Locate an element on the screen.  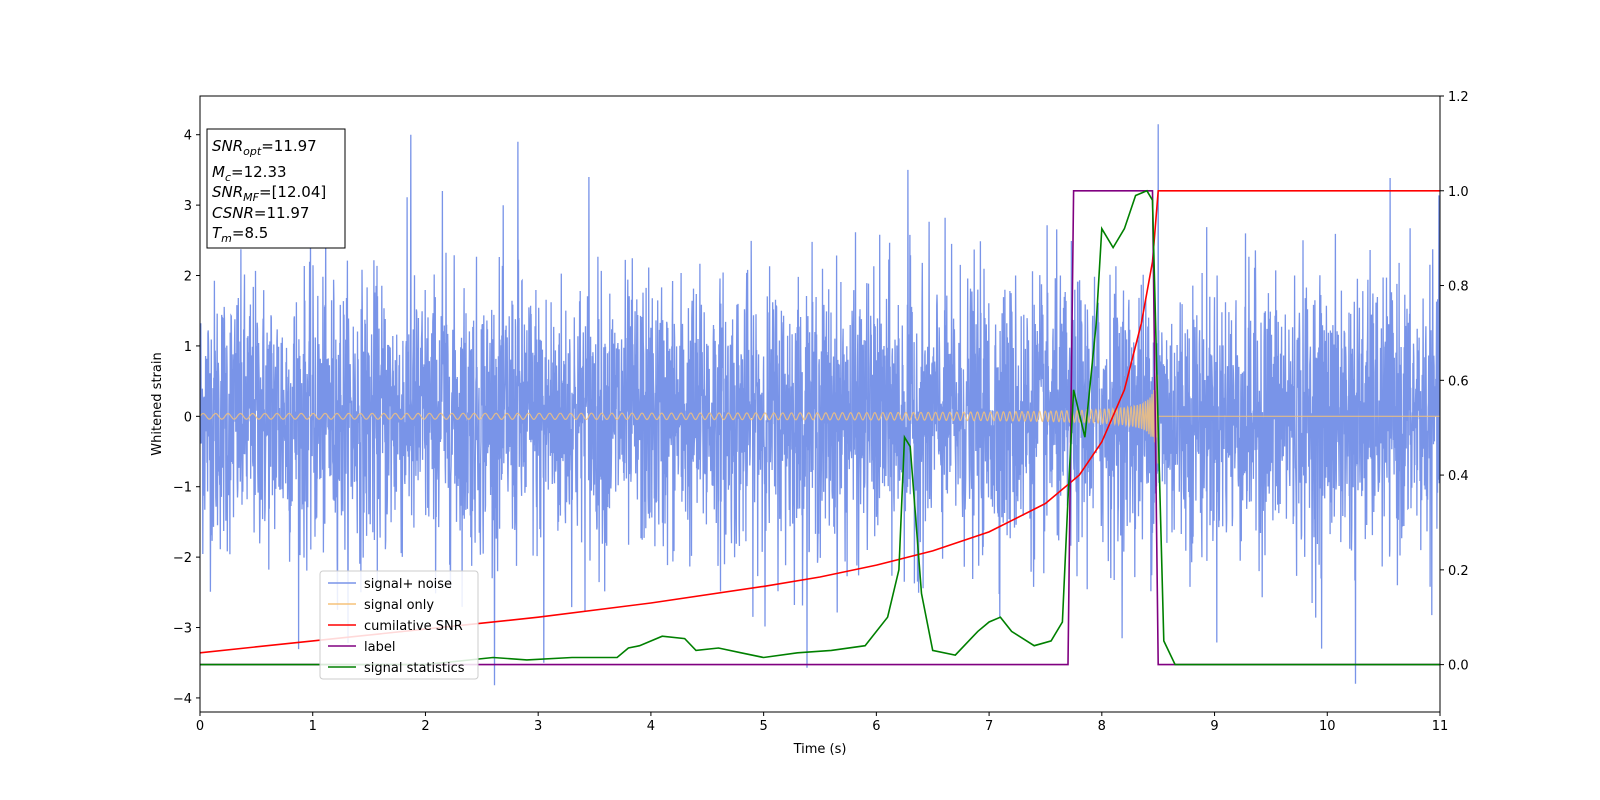
annotation-tm: Tm=8.5 is located at coordinates (240, 234).